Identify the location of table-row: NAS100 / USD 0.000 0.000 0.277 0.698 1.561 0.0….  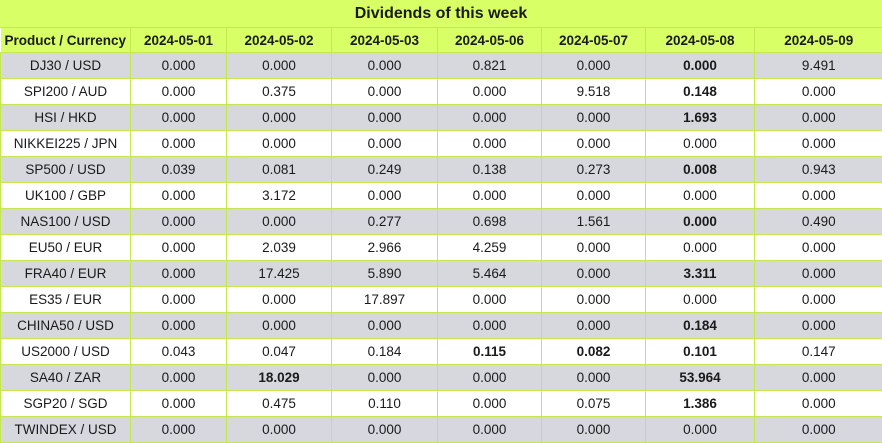
(441, 221).